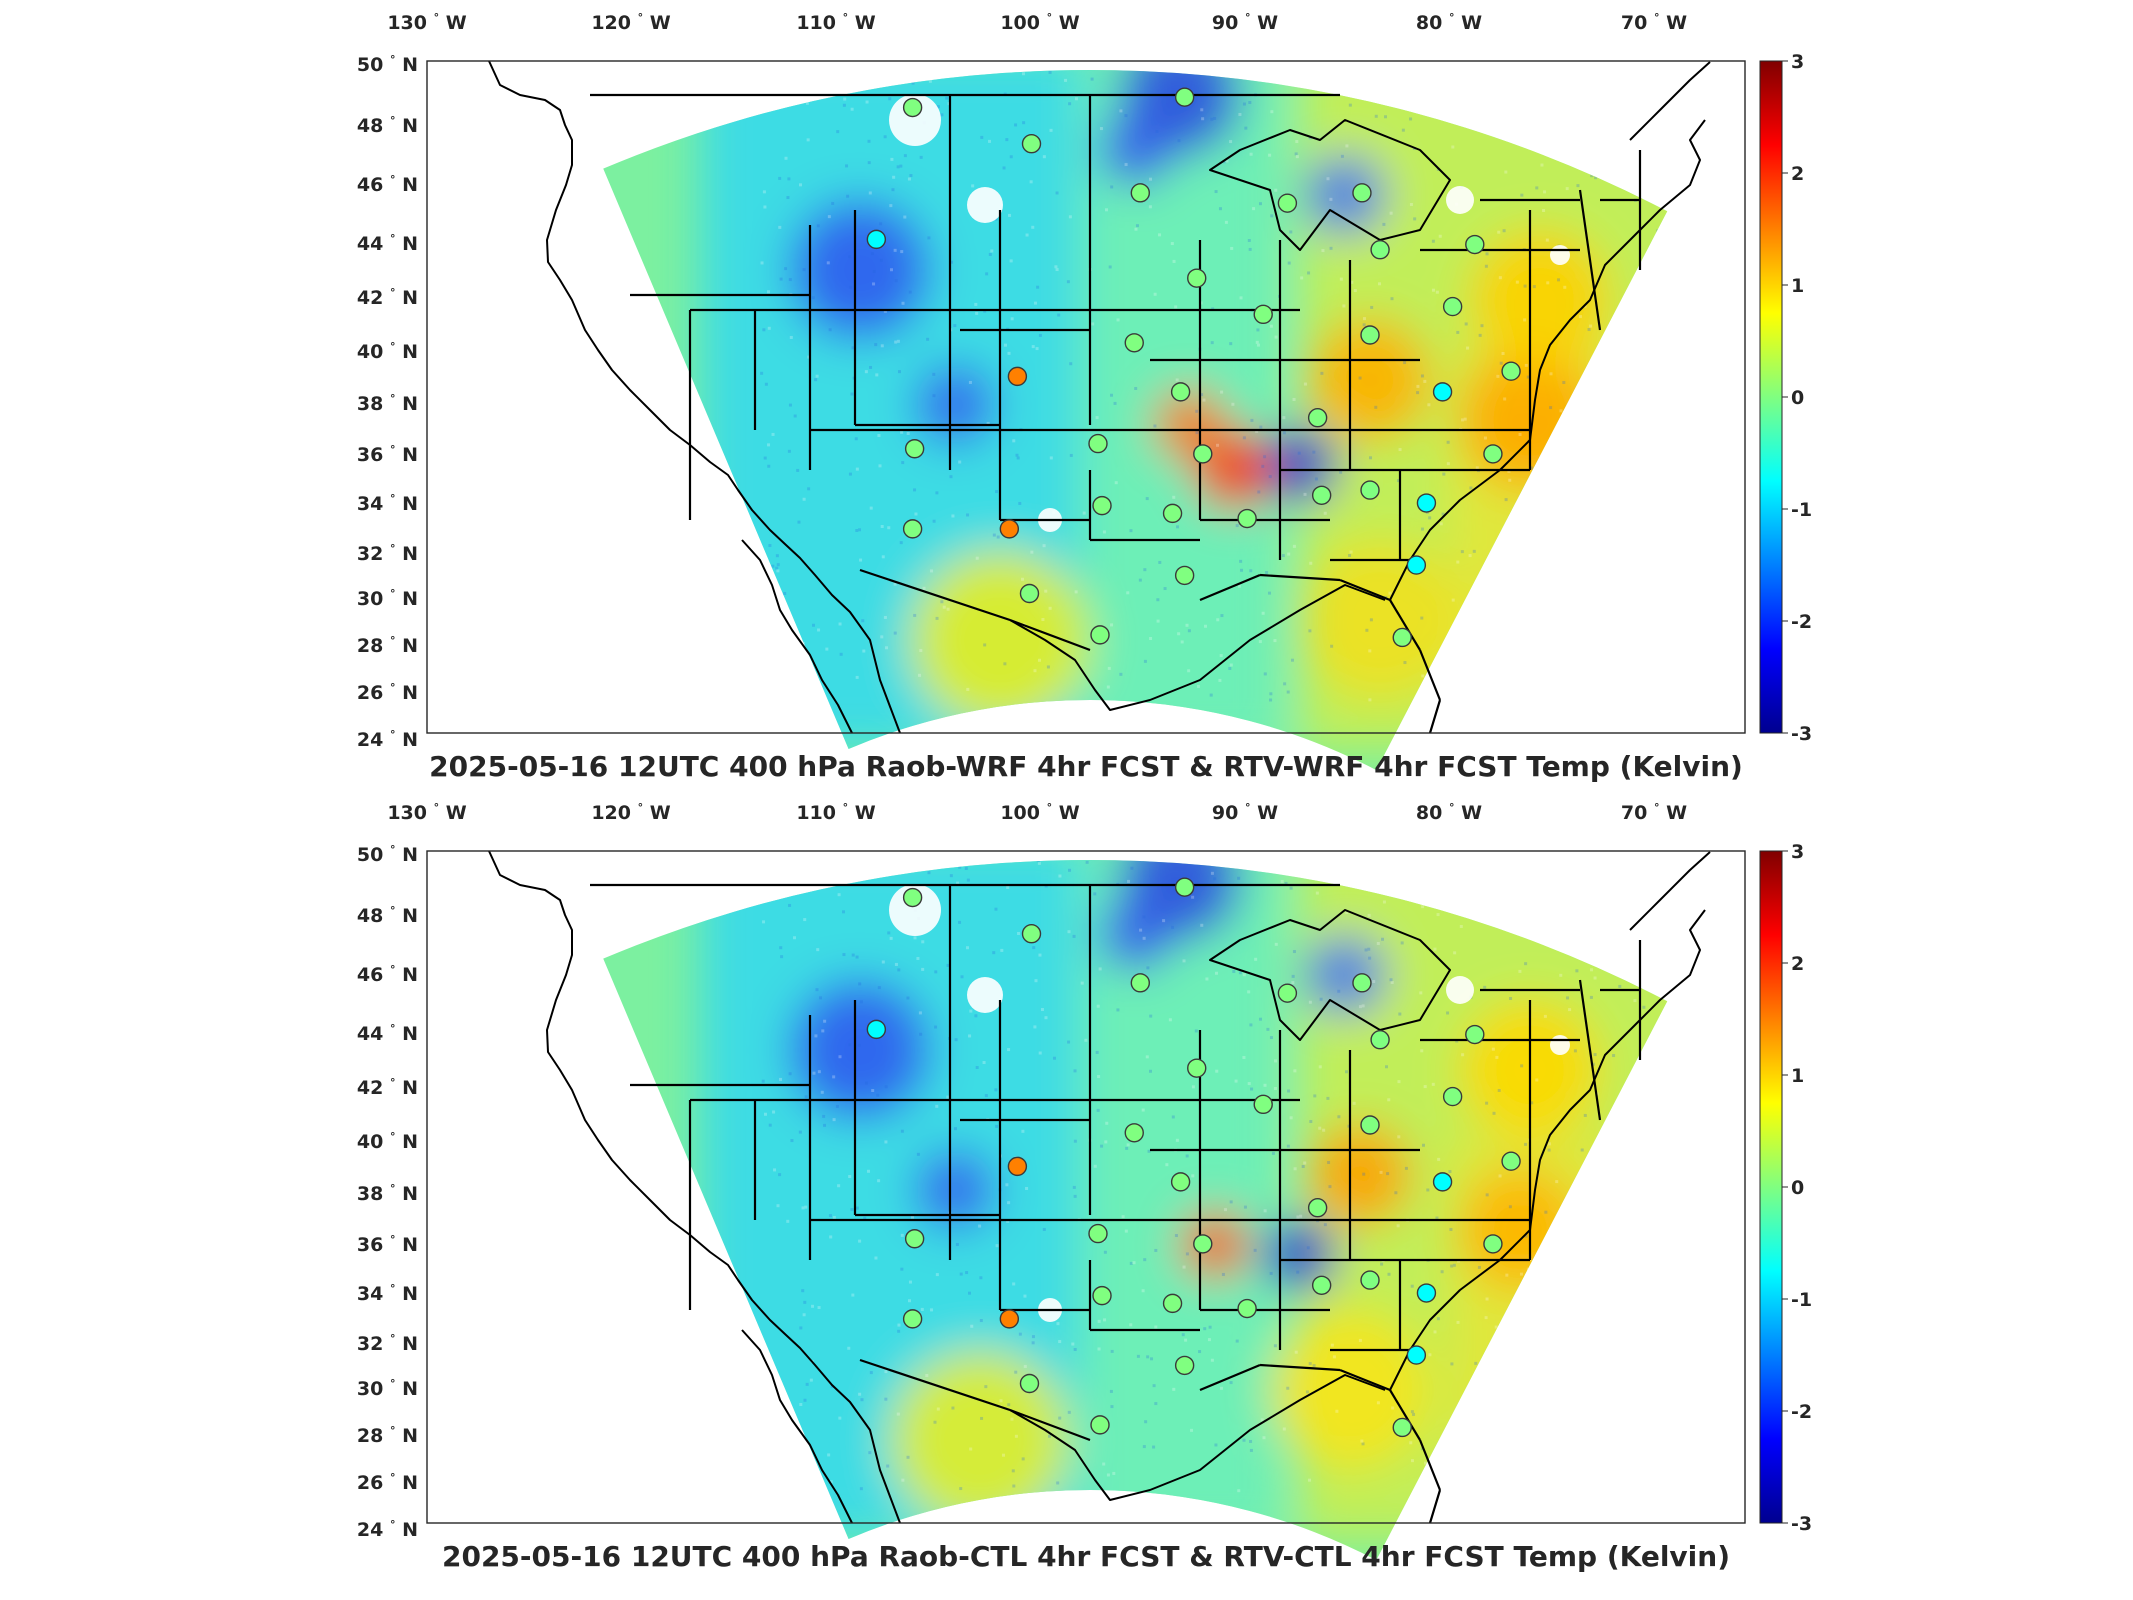 The width and height of the screenshot is (2133, 1600). Describe the element at coordinates (387, 739) in the screenshot. I see `latitude-tick-label: 24 ° N` at that location.